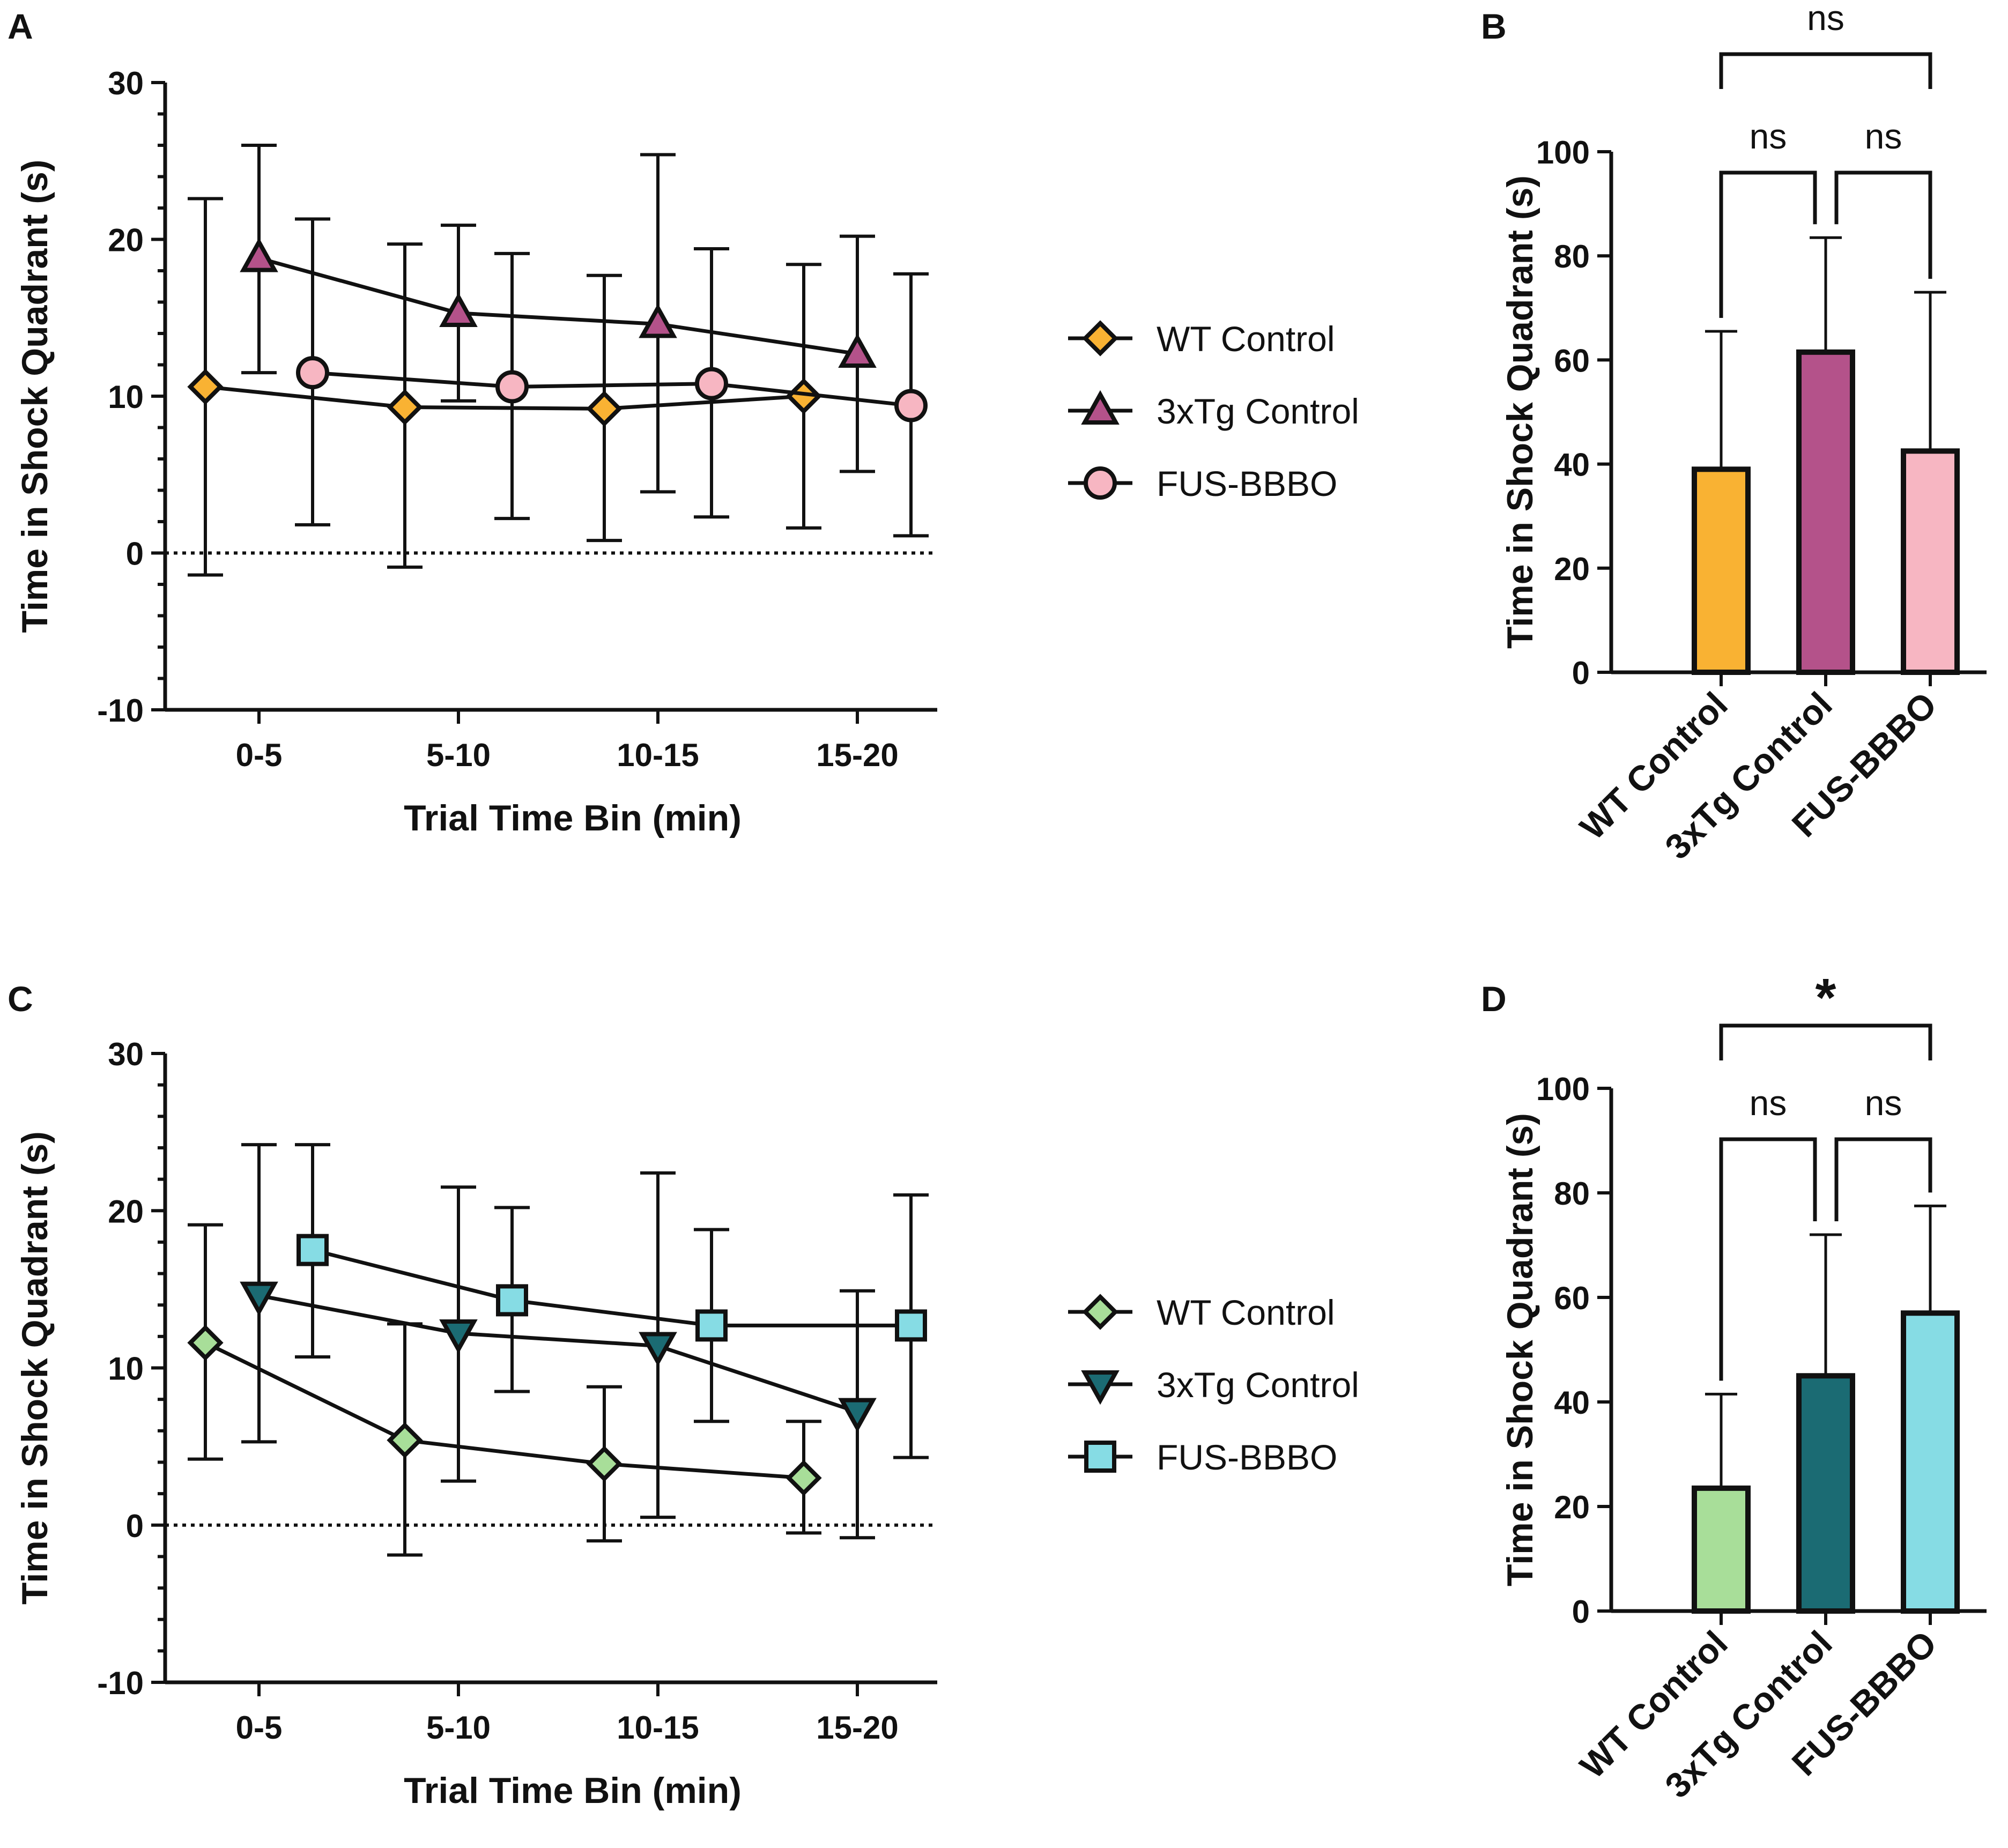 This screenshot has width=2008, height=1848. I want to click on significance-label: *, so click(1826, 998).